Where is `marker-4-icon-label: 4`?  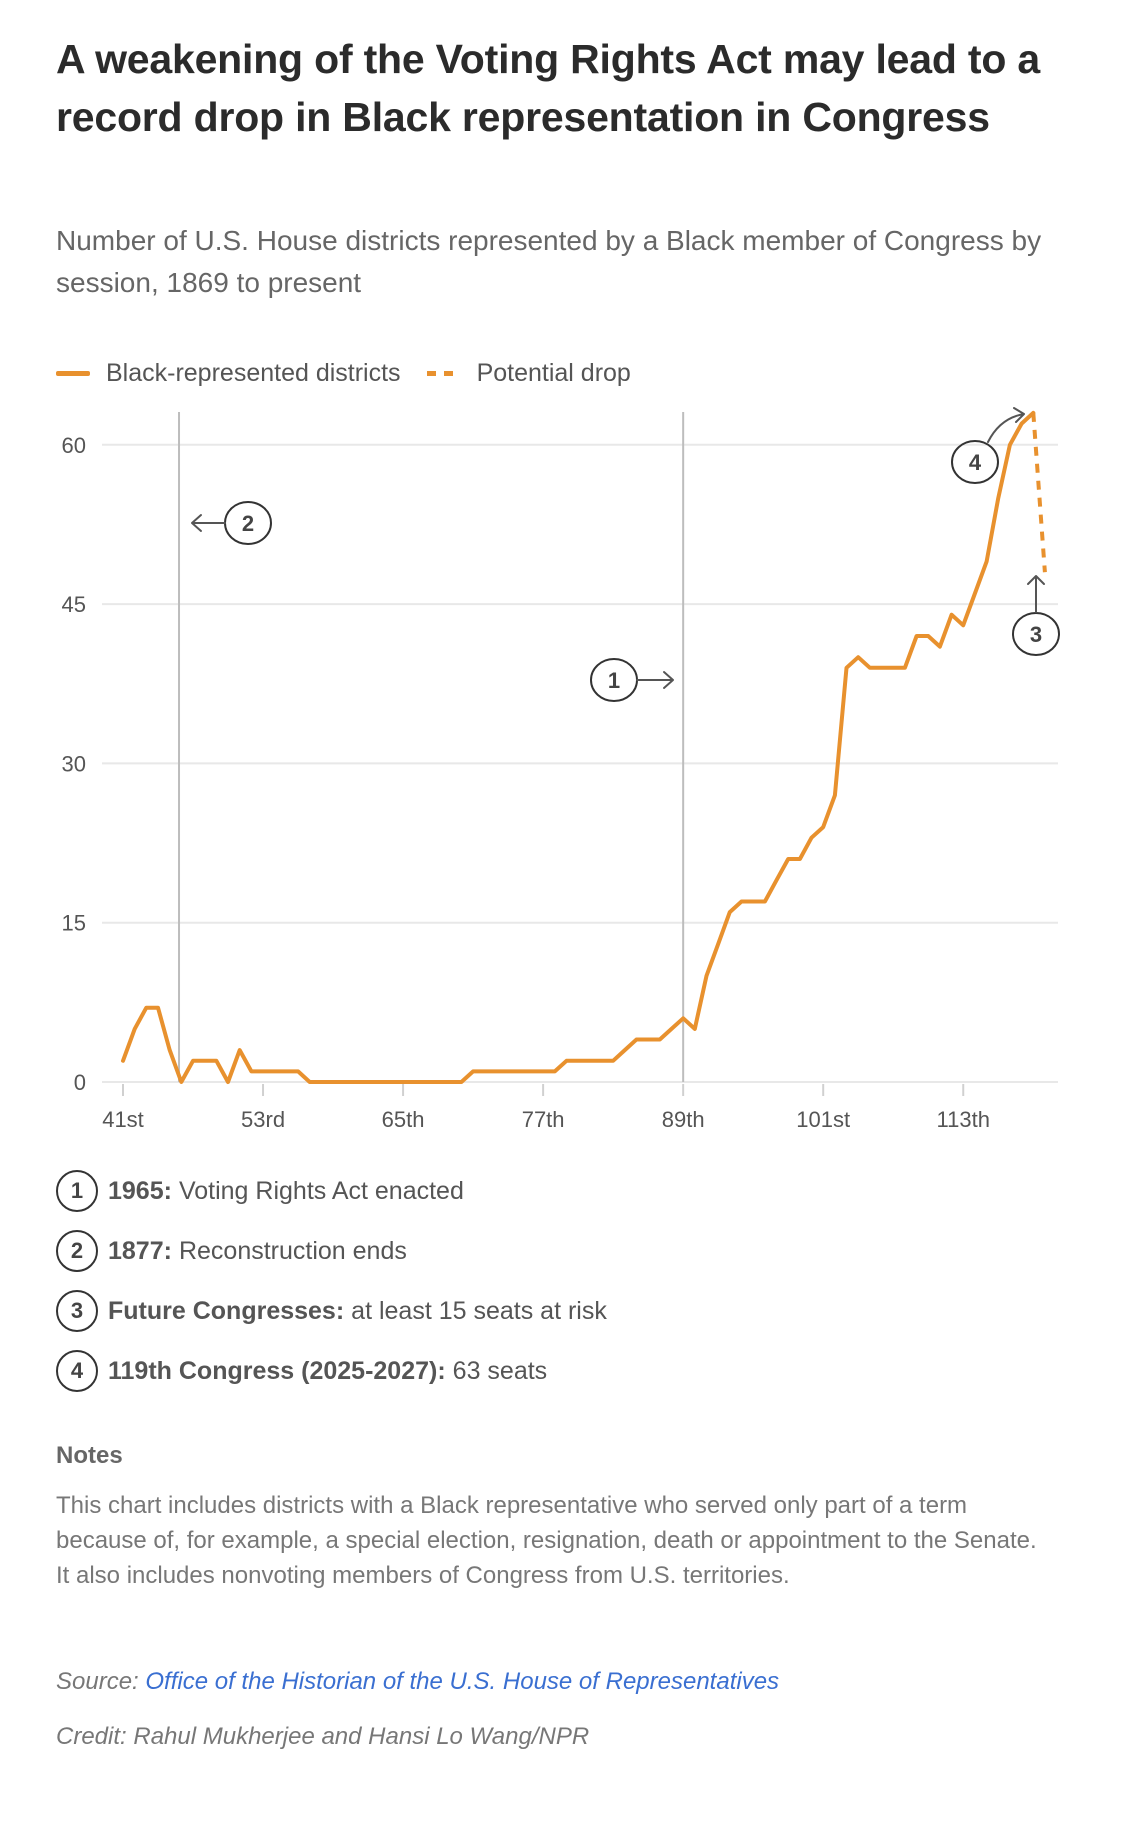 marker-4-icon-label: 4 is located at coordinates (975, 462).